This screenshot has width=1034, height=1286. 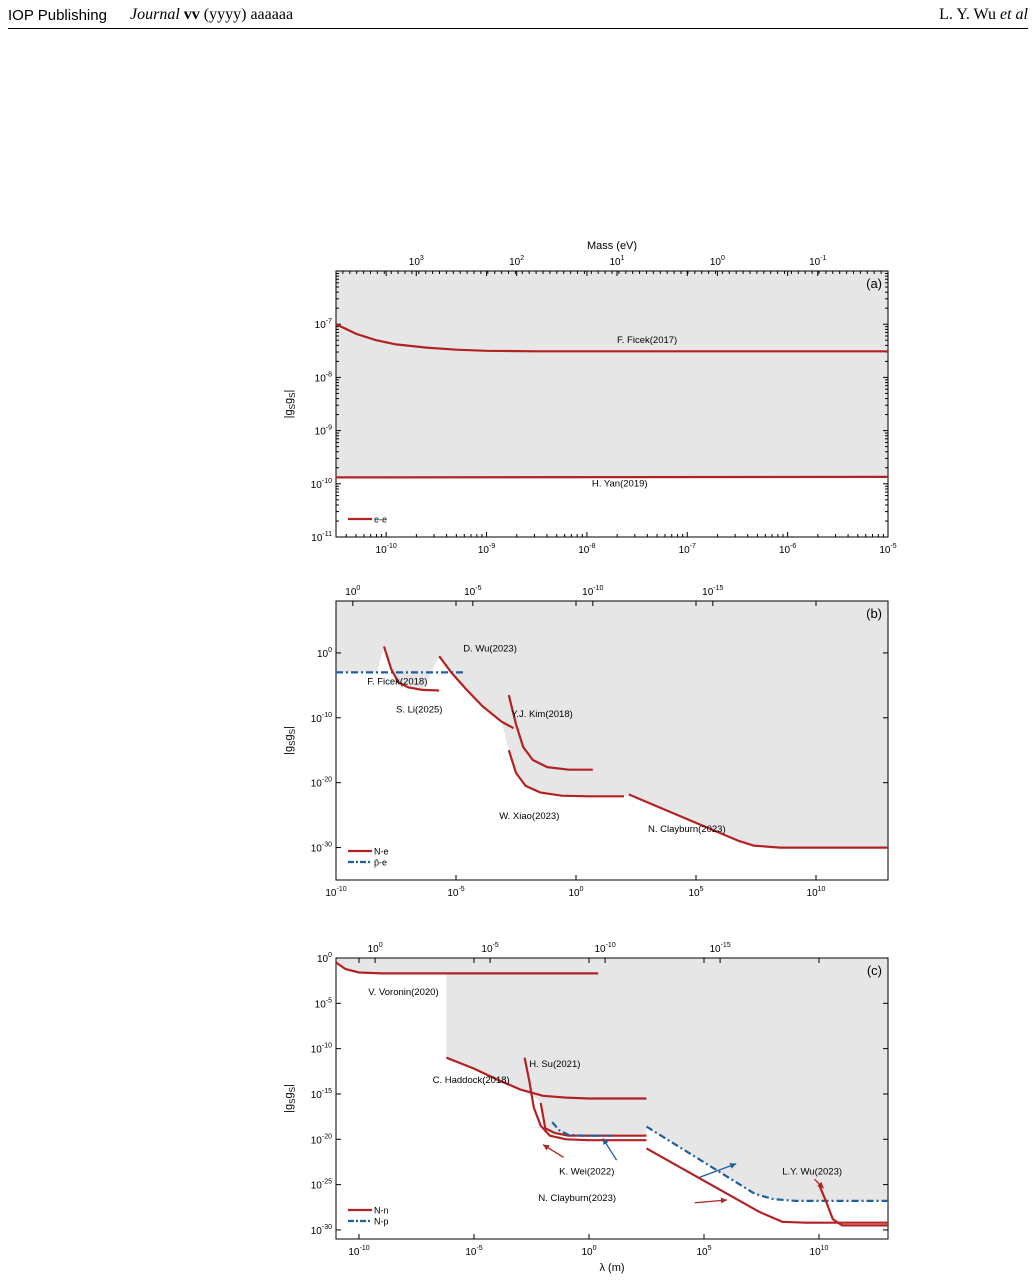 I want to click on y-tick-label: 10⁻⁷, so click(x=323, y=324).